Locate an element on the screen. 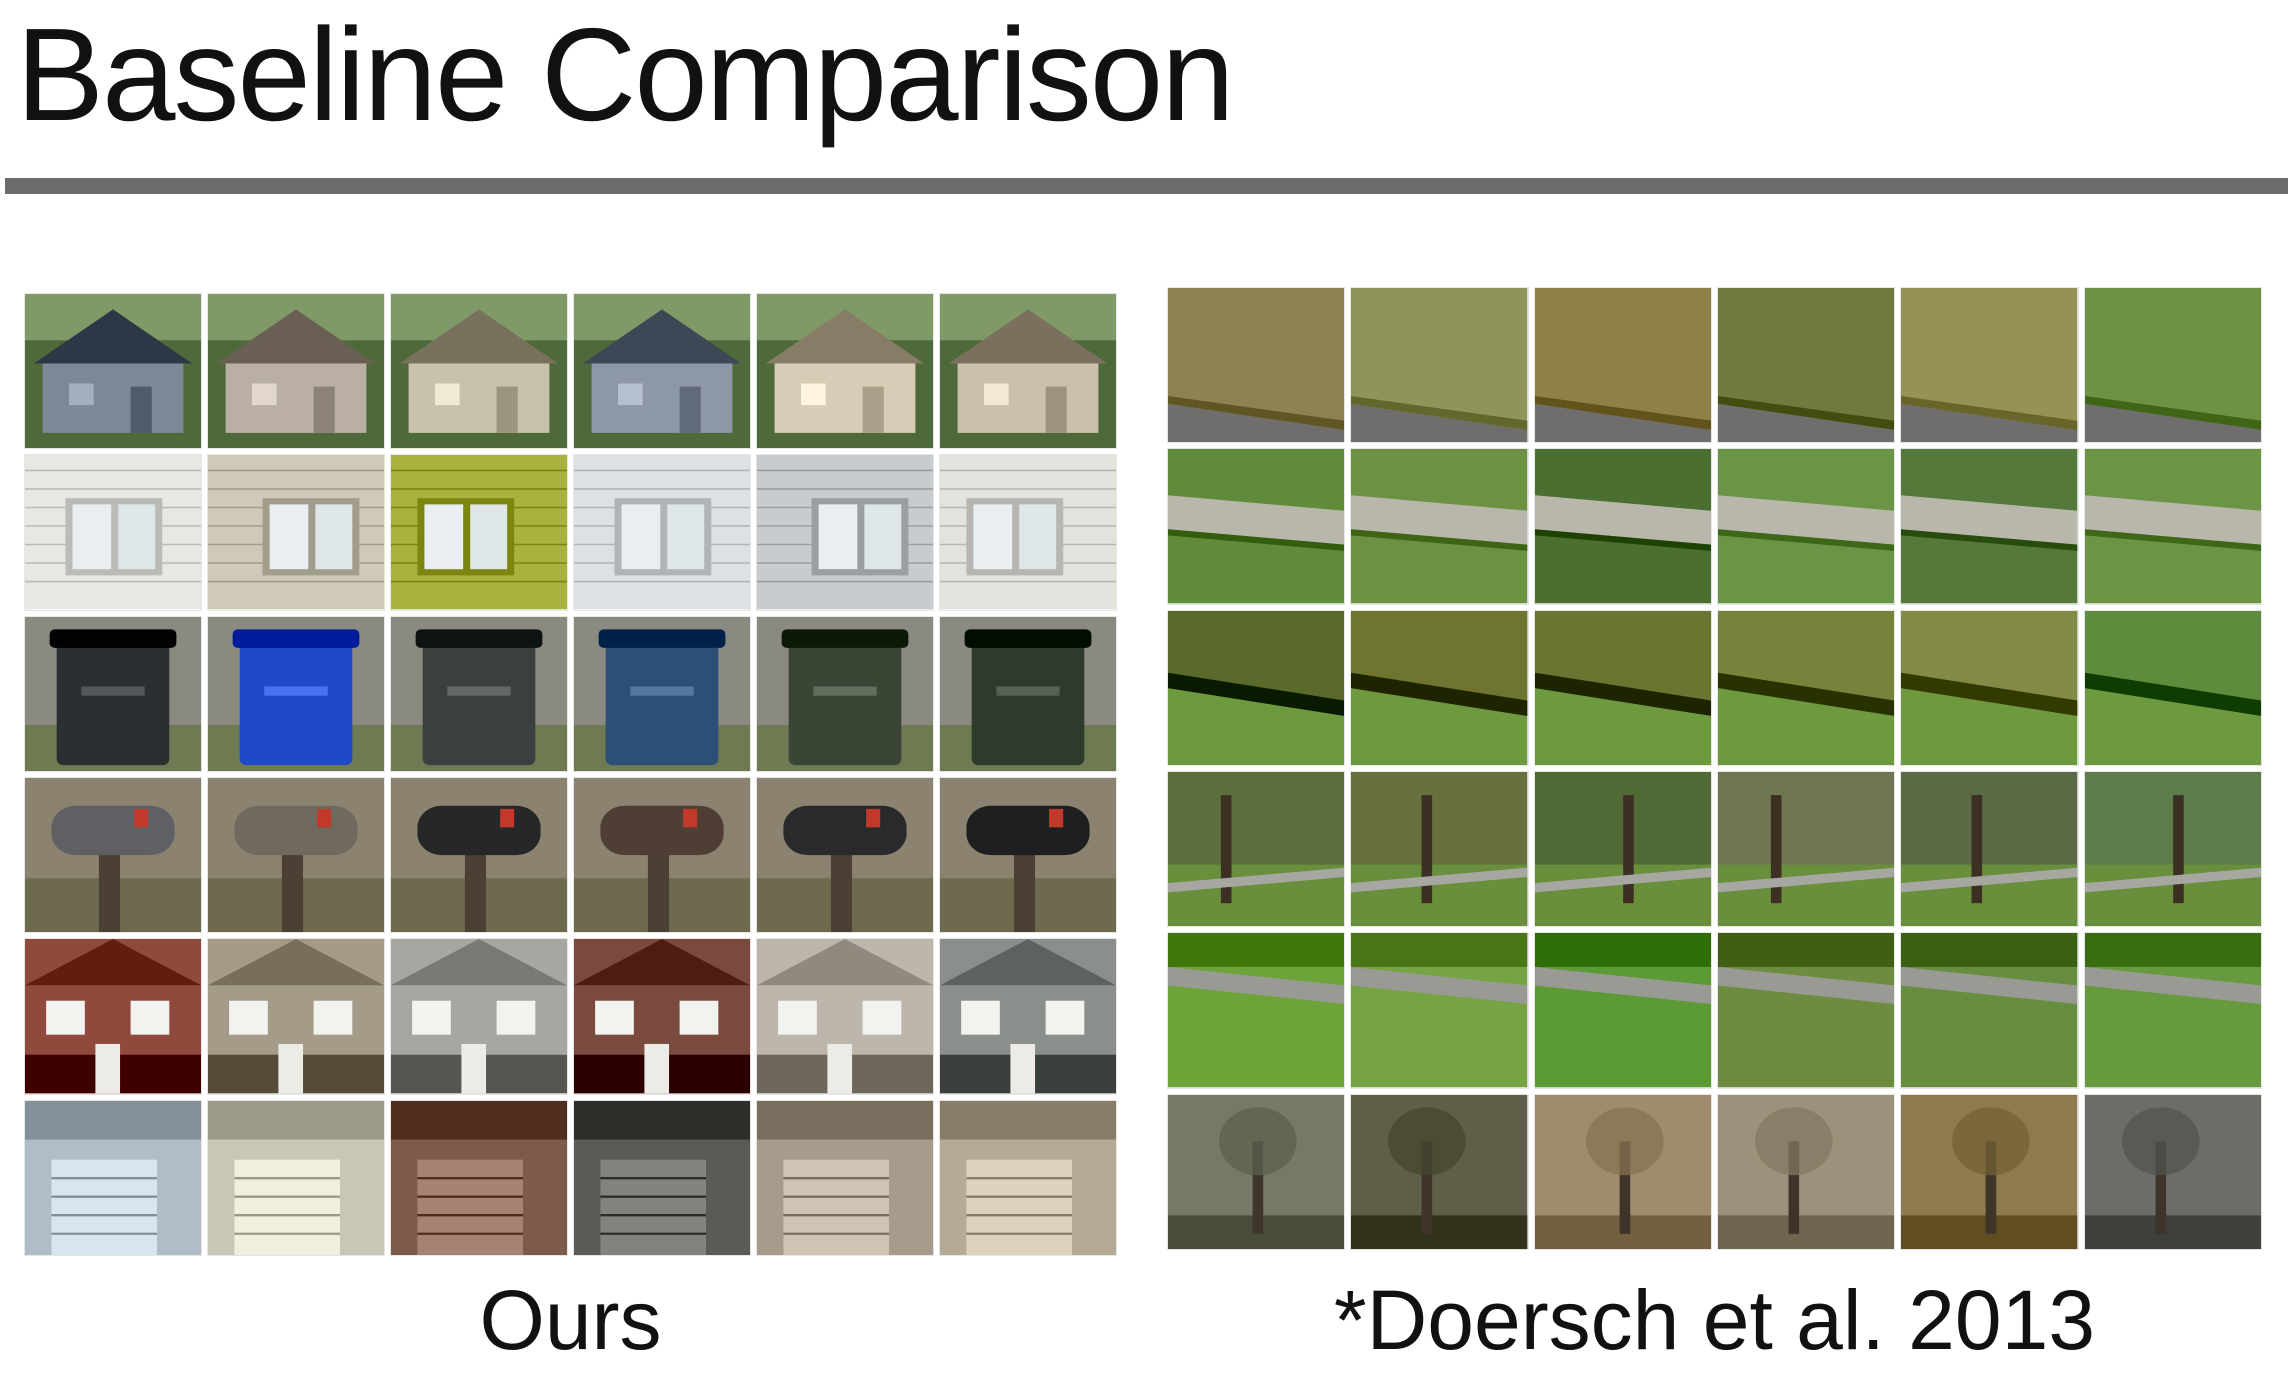 The width and height of the screenshot is (2288, 1397). slide-title: Baseline Comparison is located at coordinates (625, 74).